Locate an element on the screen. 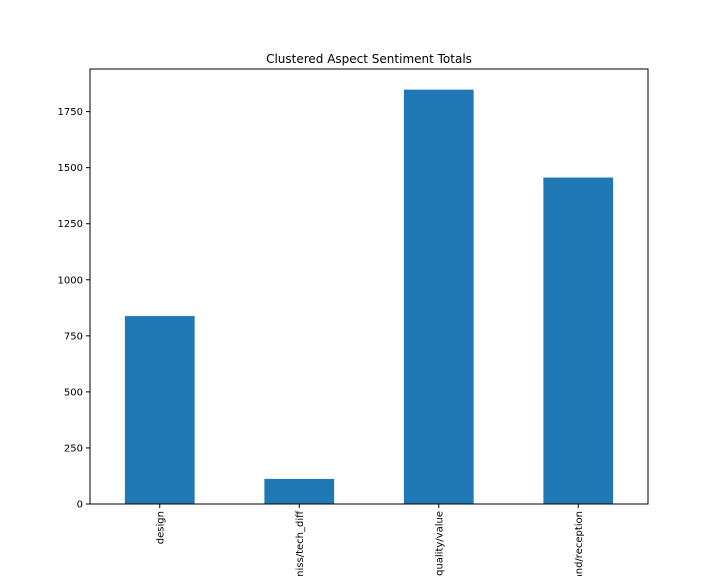 This screenshot has width=720, height=576. y-tick-label-6: 1500 is located at coordinates (70, 168).